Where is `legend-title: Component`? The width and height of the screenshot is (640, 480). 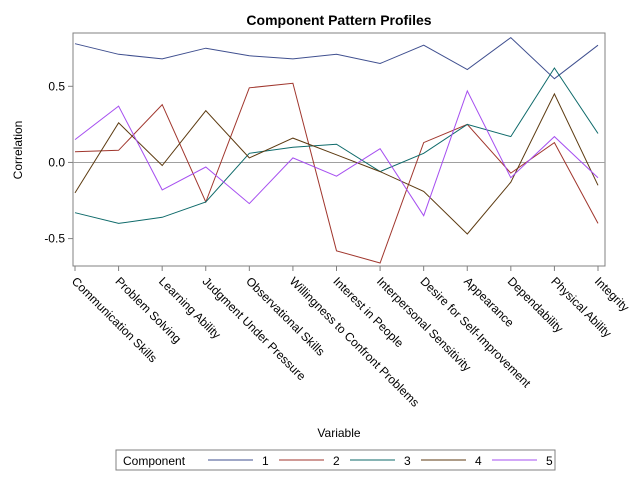
legend-title: Component is located at coordinates (154, 461).